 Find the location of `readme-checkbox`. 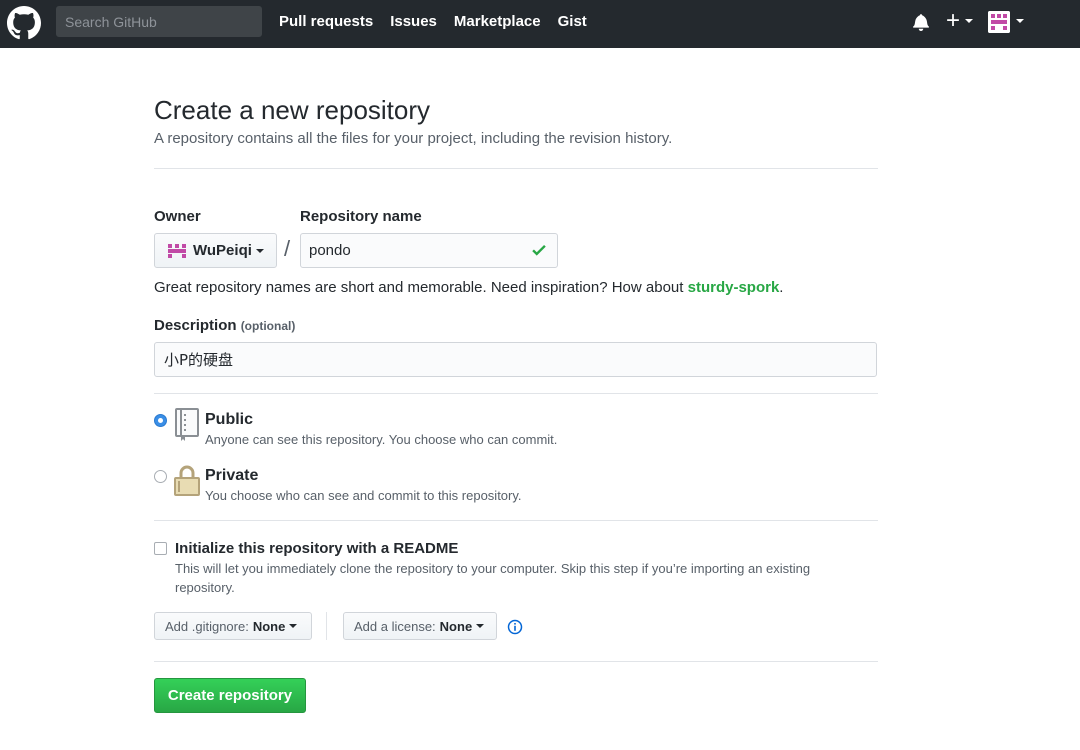

readme-checkbox is located at coordinates (160, 548).